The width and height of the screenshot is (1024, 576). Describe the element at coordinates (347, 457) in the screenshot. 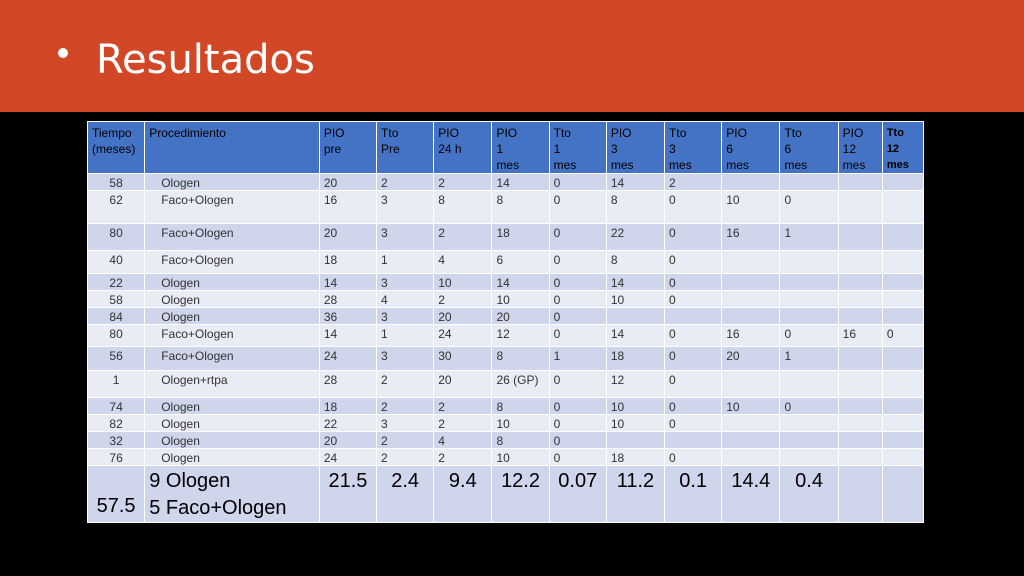

I see `table-cell: 24` at that location.